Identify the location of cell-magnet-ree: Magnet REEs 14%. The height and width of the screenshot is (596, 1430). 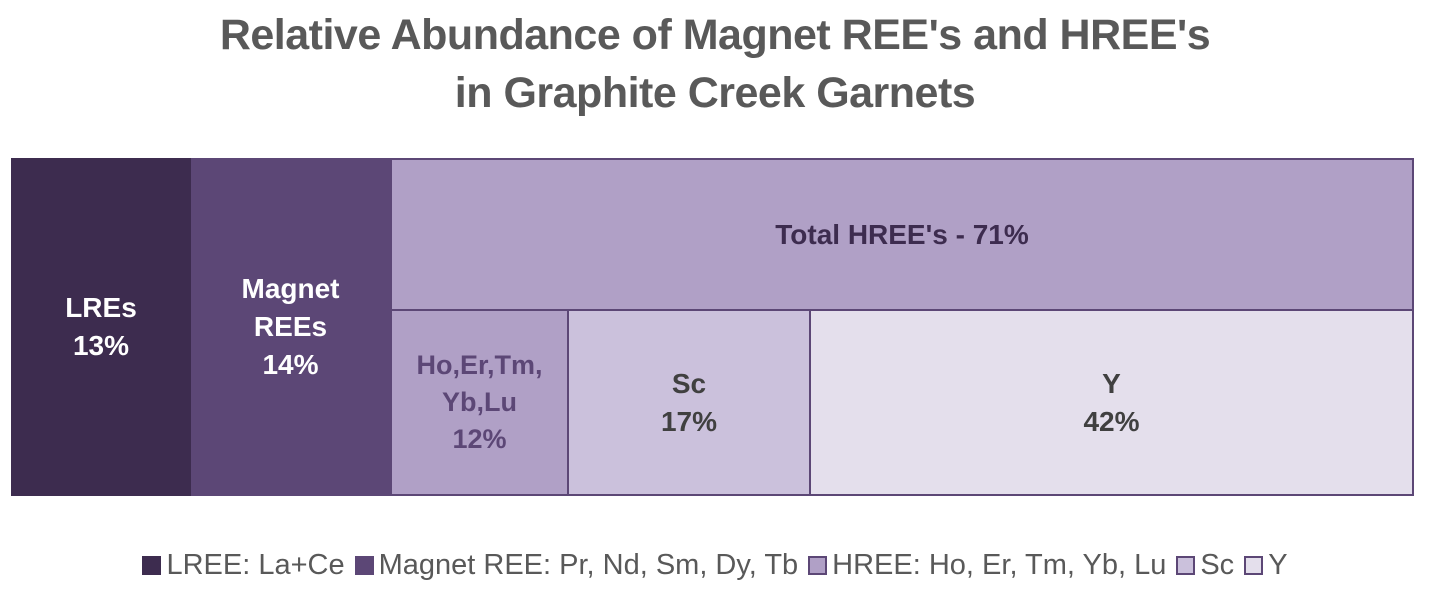
(290, 327).